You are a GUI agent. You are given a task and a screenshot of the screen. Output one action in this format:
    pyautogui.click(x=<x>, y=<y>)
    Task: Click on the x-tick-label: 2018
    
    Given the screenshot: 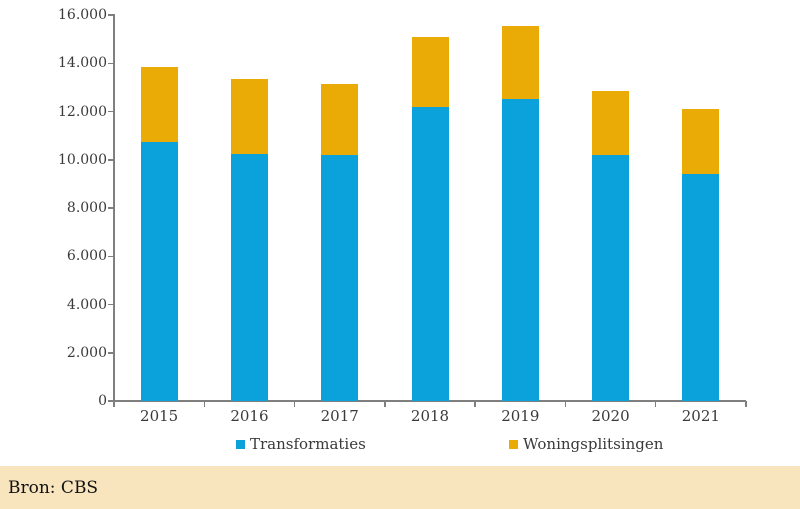 What is the action you would take?
    pyautogui.click(x=430, y=416)
    